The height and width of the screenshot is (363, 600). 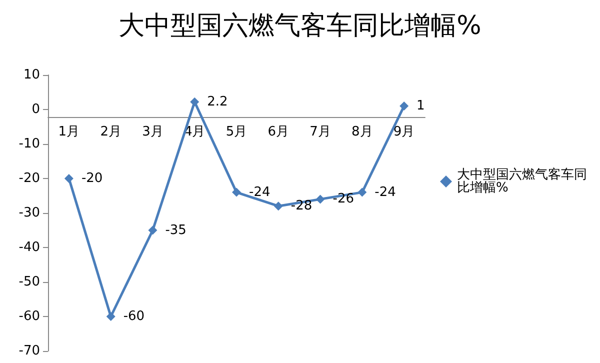 I want to click on y-tick-label: 0, so click(x=36, y=109).